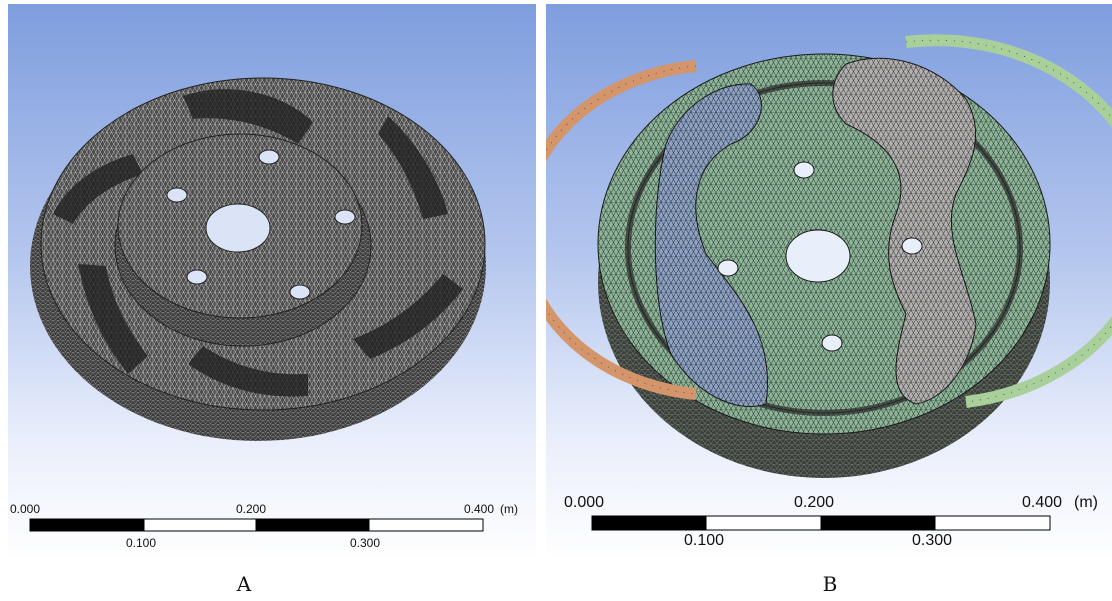  Describe the element at coordinates (830, 584) in the screenshot. I see `caption-b: B` at that location.